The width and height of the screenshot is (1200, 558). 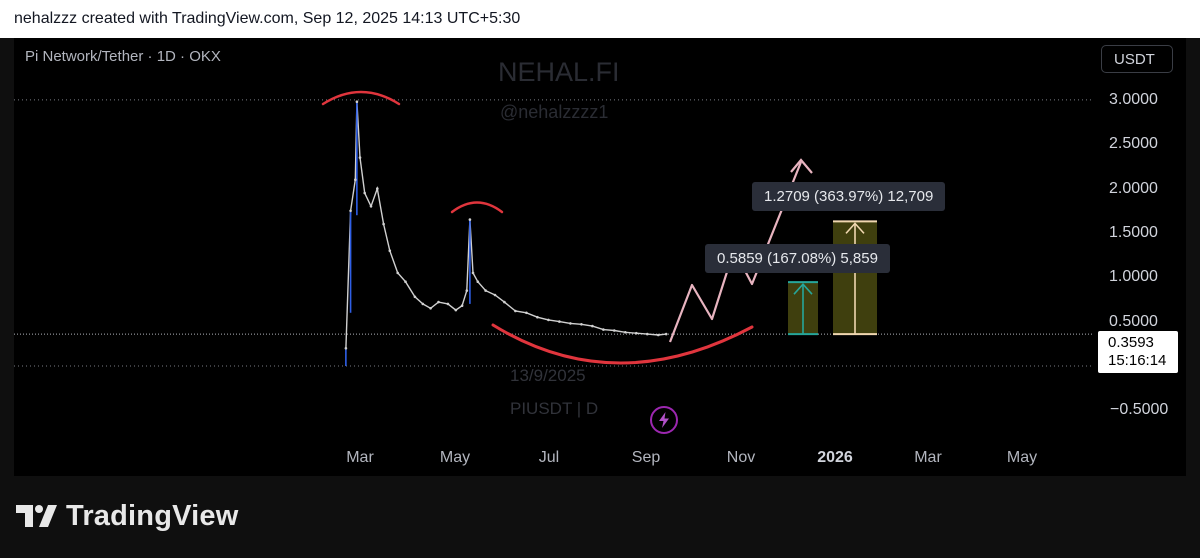 I want to click on lightning-icon, so click(x=664, y=420).